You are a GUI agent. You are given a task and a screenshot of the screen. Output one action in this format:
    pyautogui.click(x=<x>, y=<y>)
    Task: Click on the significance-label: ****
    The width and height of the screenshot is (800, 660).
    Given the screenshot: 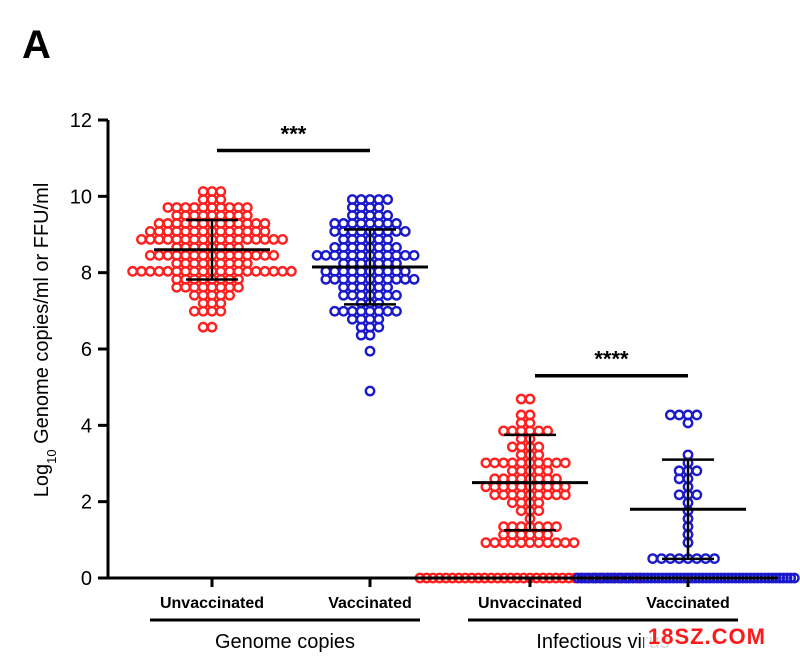 What is the action you would take?
    pyautogui.click(x=611, y=359)
    